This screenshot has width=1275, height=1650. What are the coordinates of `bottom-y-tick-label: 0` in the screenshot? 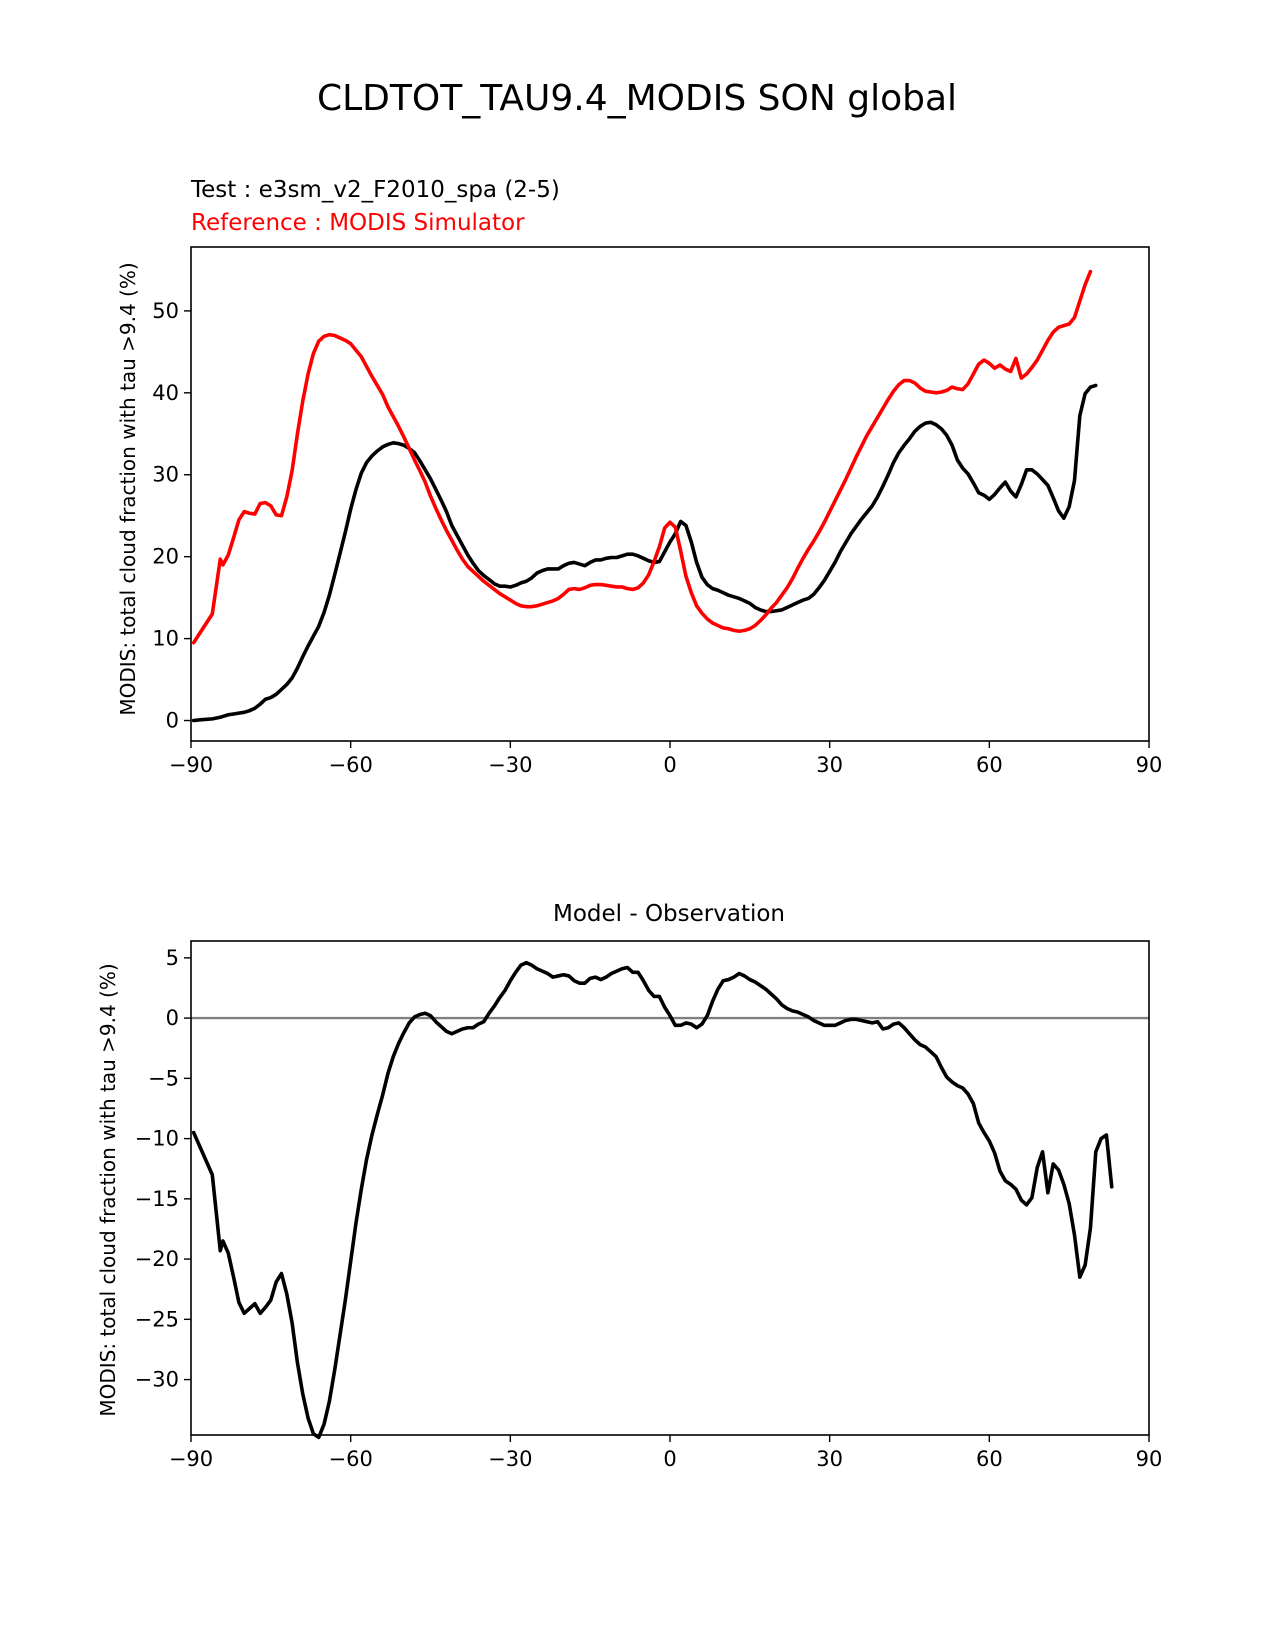 It's located at (172, 1018).